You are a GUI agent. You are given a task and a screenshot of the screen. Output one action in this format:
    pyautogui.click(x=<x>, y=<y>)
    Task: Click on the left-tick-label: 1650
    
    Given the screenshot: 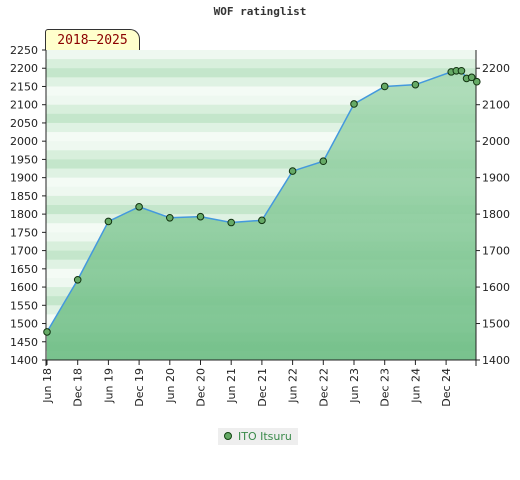 What is the action you would take?
    pyautogui.click(x=24, y=269)
    